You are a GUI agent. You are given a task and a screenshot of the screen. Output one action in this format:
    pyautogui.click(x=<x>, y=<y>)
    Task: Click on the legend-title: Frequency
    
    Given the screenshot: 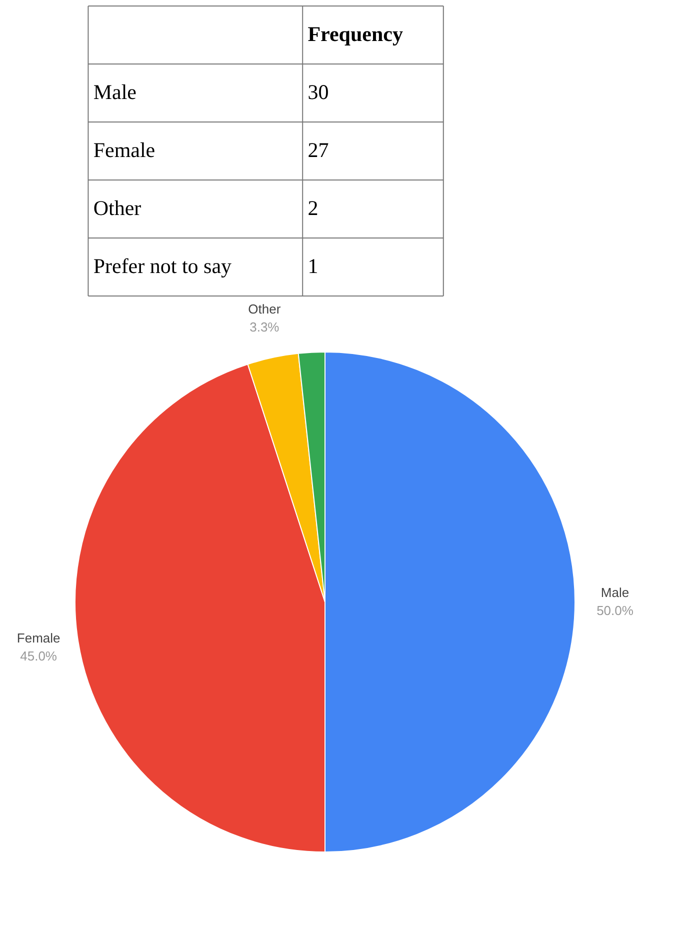 What is the action you would take?
    pyautogui.click(x=356, y=34)
    